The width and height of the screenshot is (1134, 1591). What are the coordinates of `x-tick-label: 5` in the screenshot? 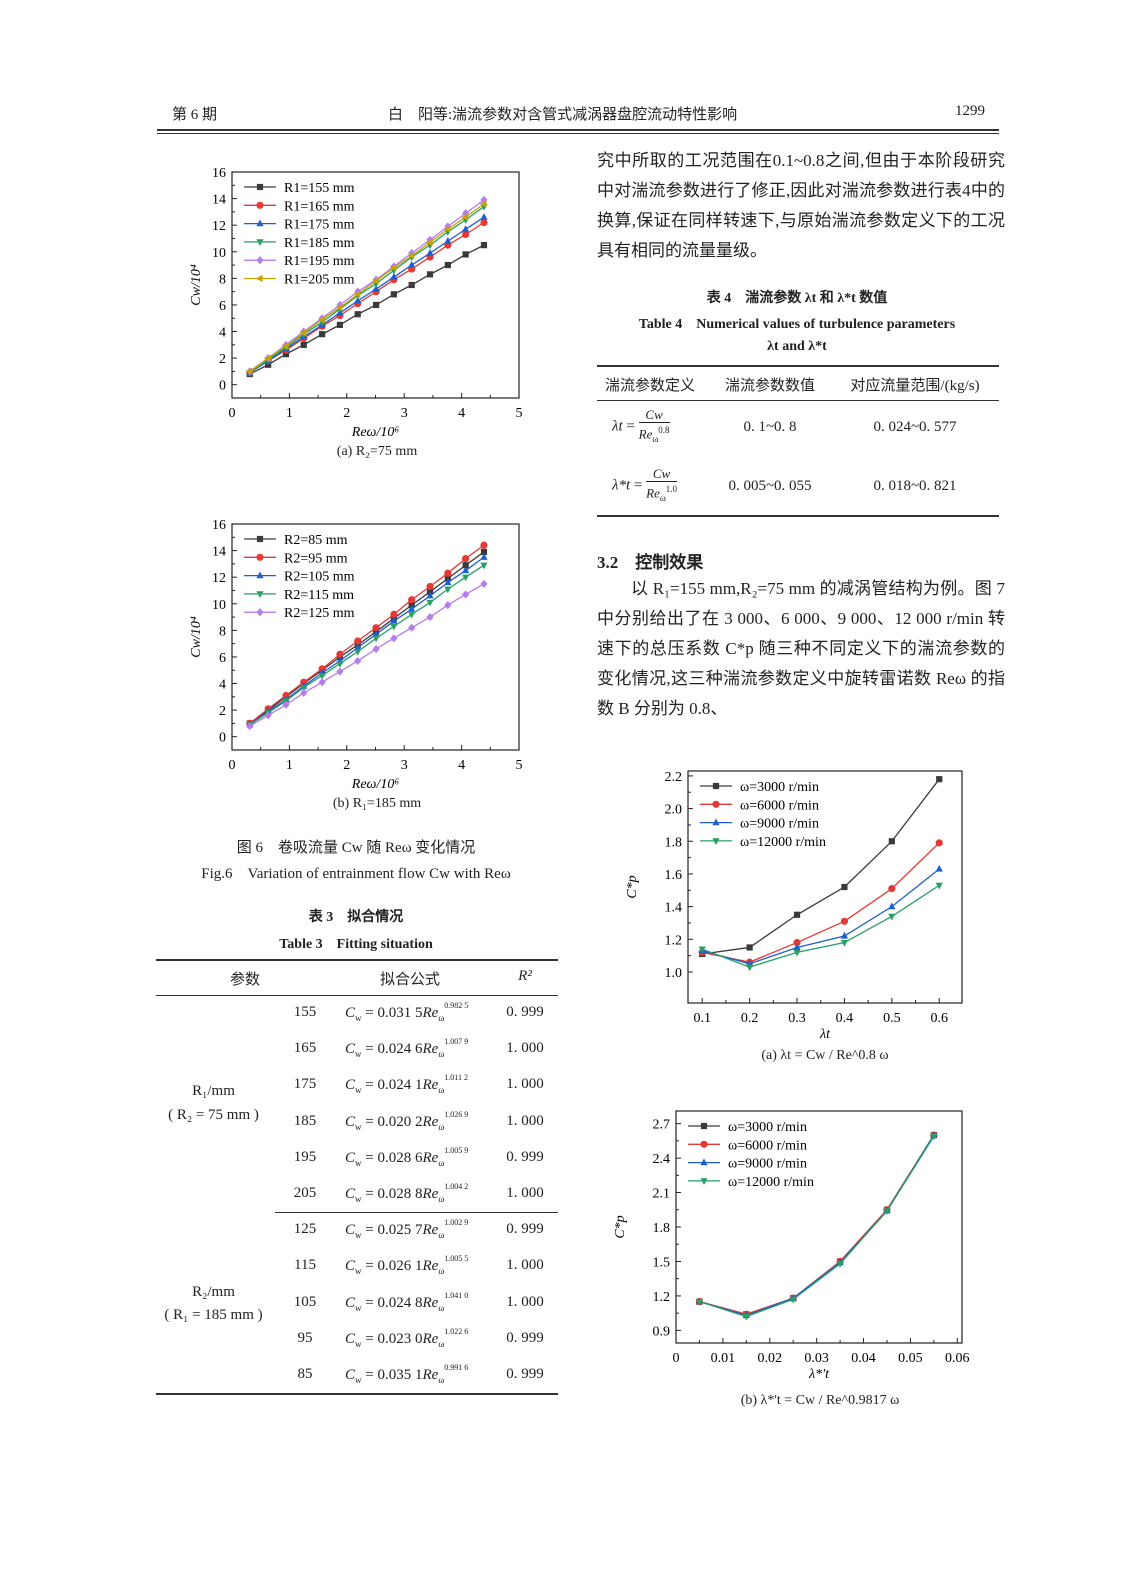 It's located at (519, 413).